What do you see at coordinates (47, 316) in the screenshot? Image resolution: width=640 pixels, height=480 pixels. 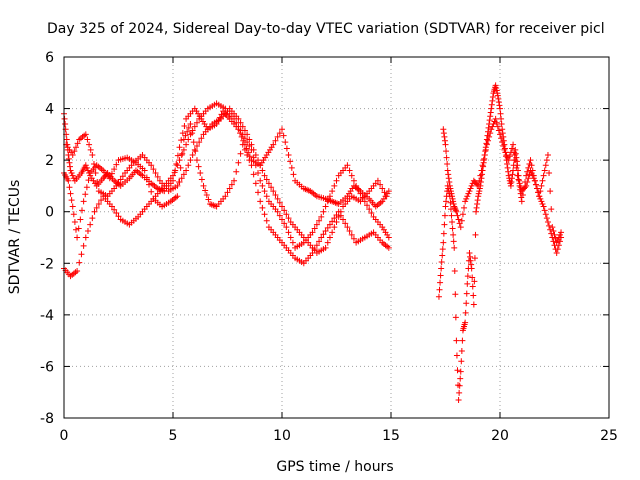 I see `y-tick-label: -4` at bounding box center [47, 316].